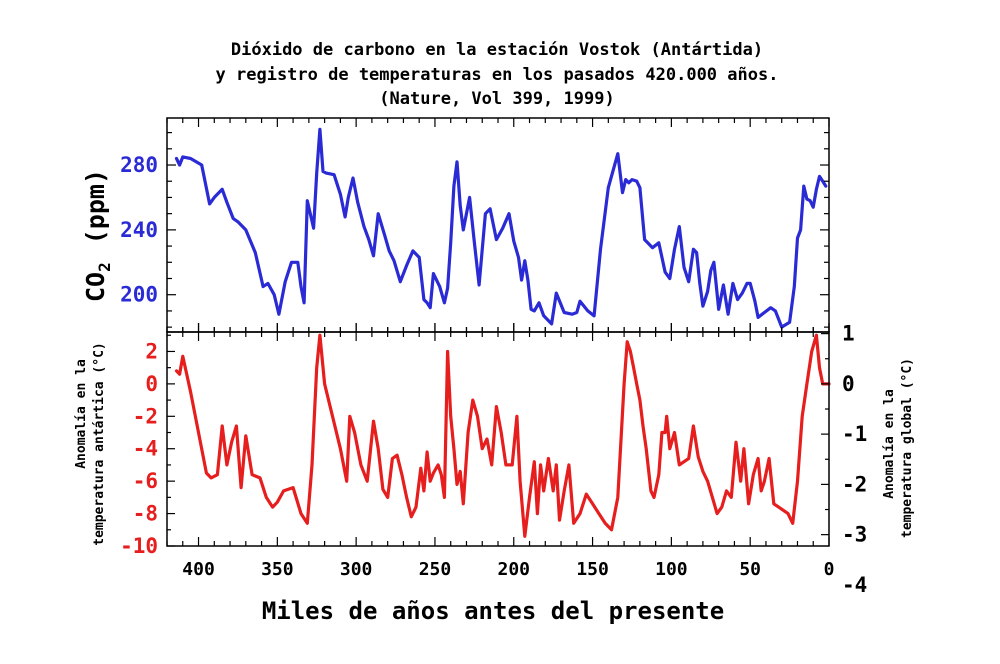 This screenshot has width=1000, height=664. I want to click on x-tick-label: 100, so click(671, 569).